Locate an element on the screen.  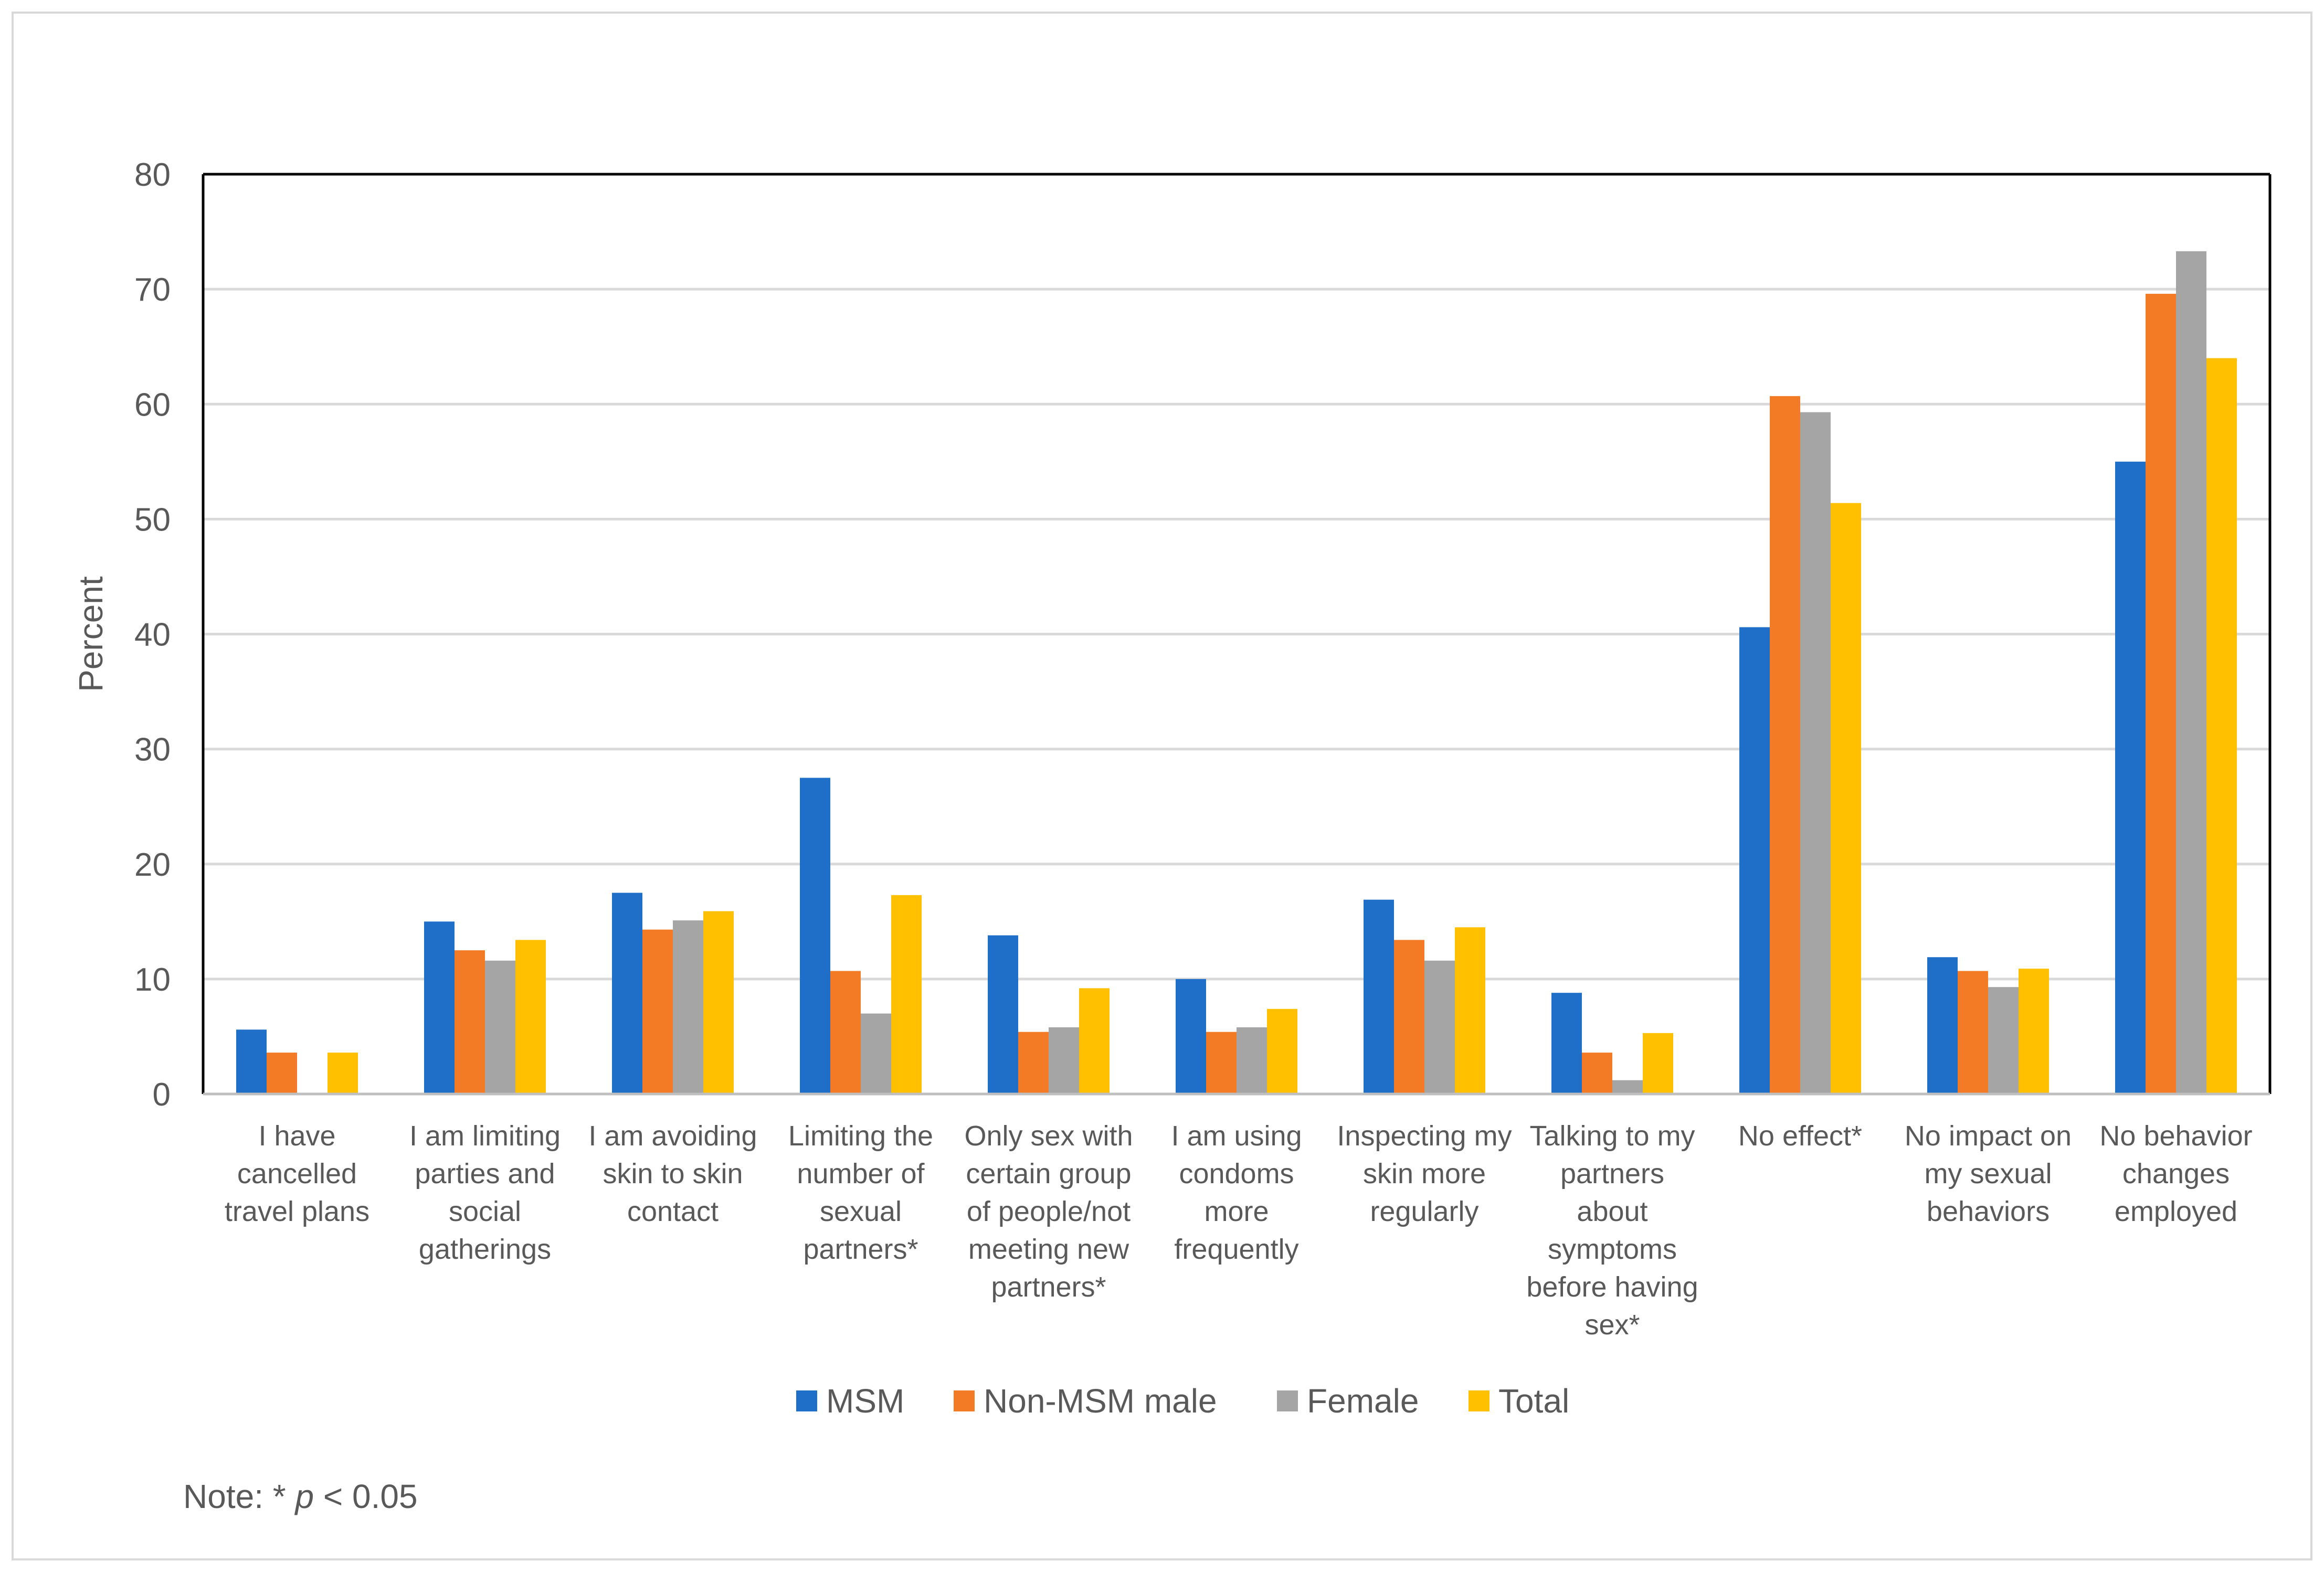
x-tick-label-line: about is located at coordinates (1612, 1211).